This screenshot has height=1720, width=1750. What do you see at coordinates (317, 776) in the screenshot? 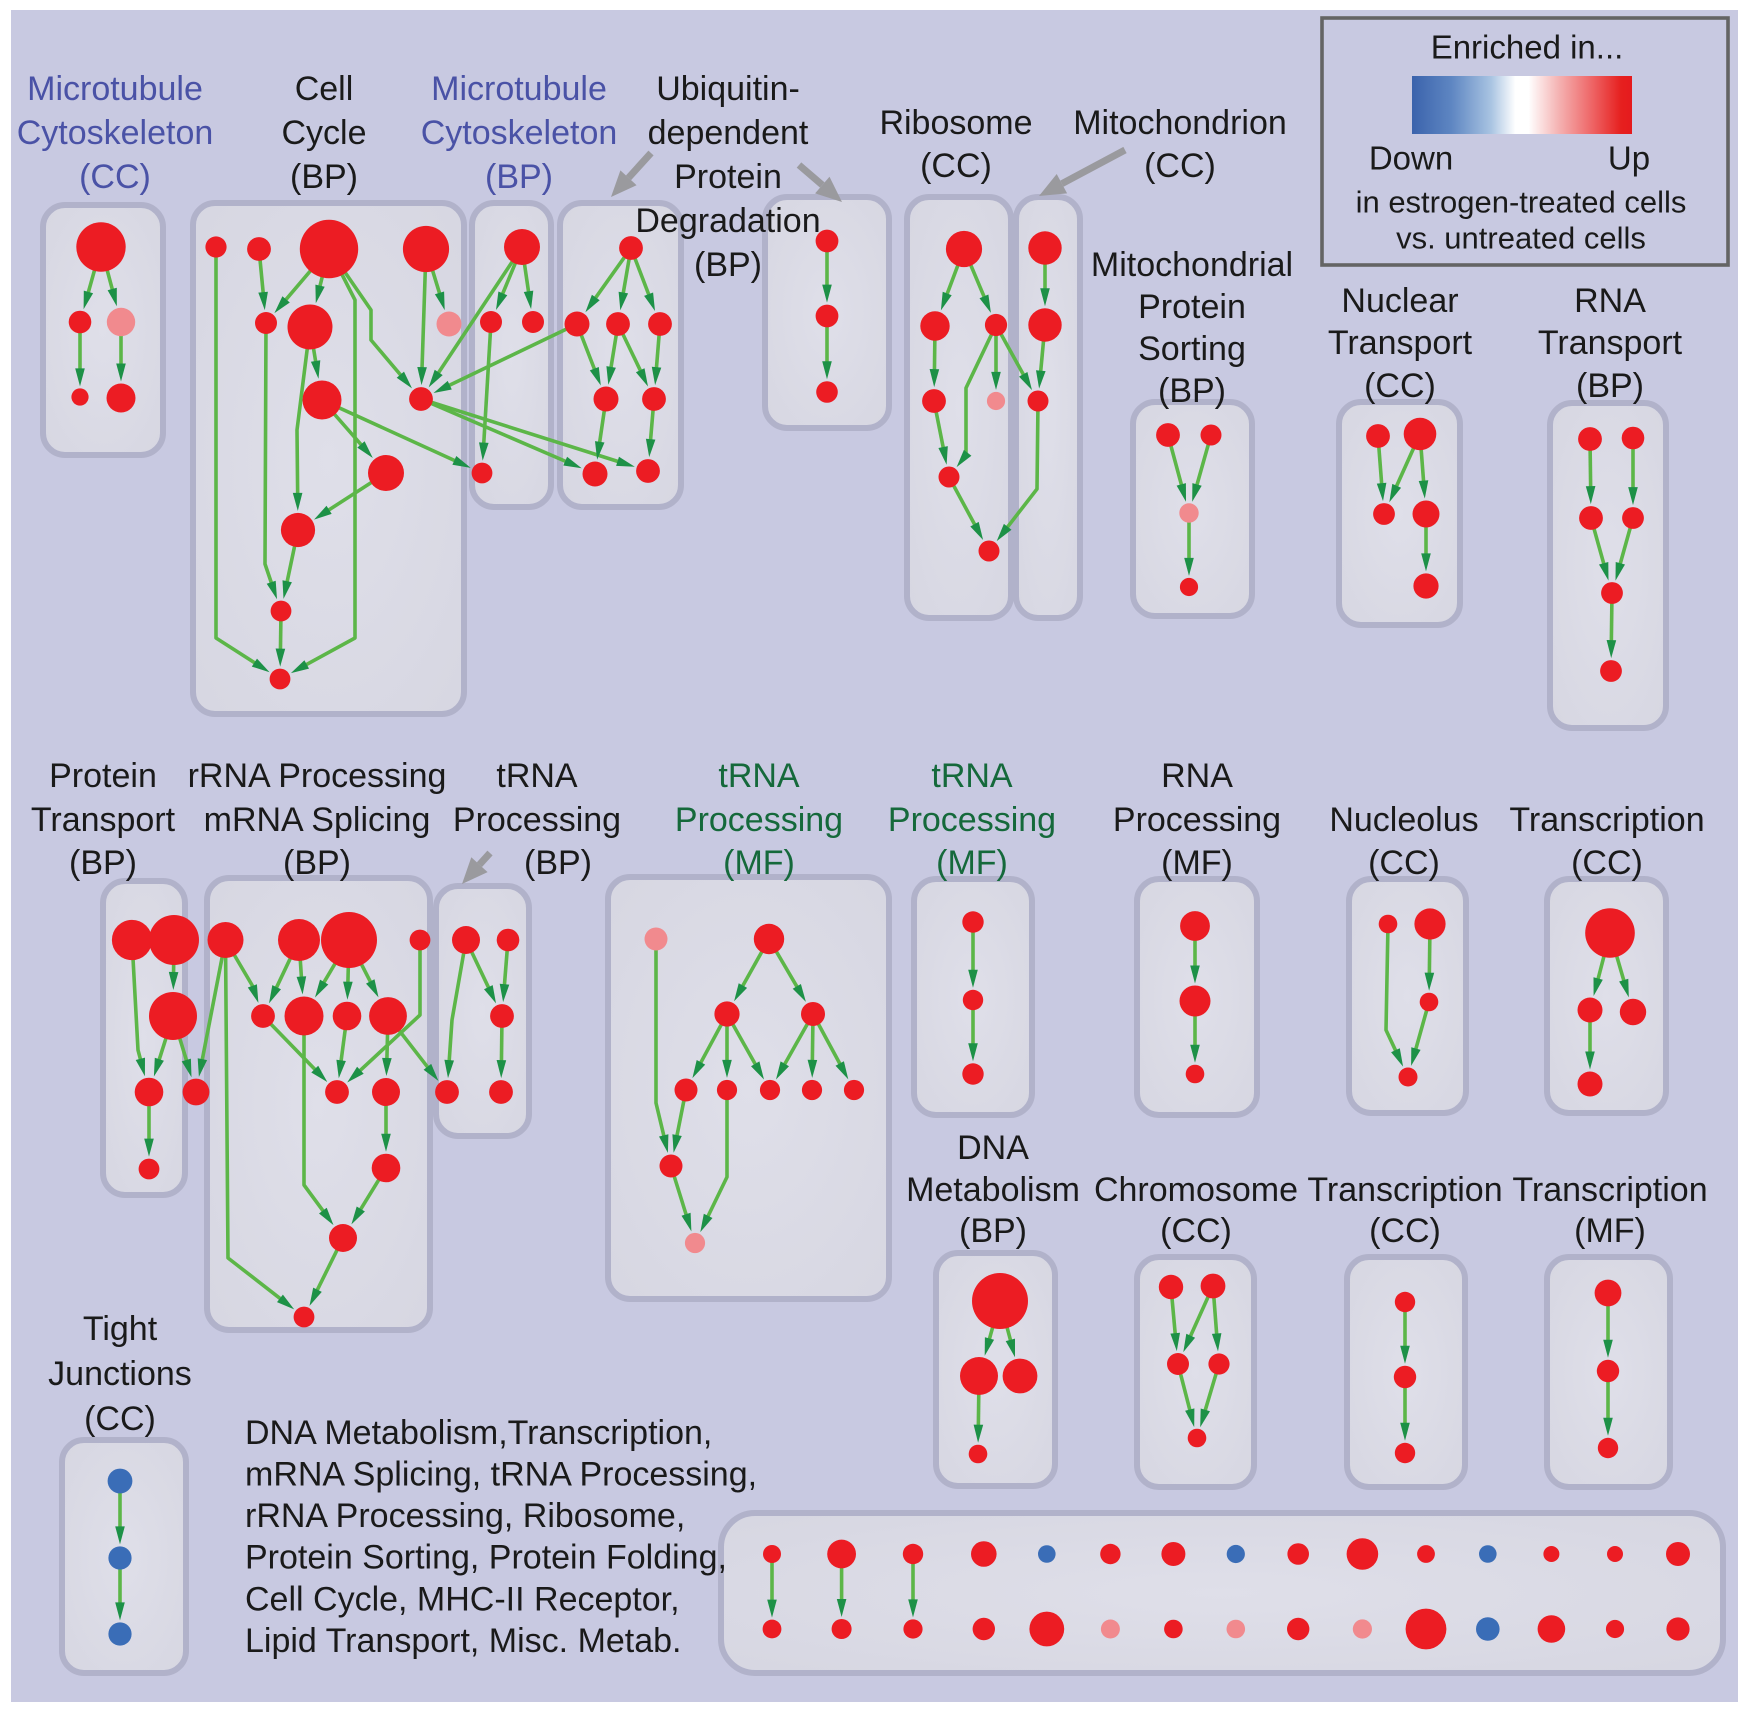
I see `svg-text: rRNA Processing` at bounding box center [317, 776].